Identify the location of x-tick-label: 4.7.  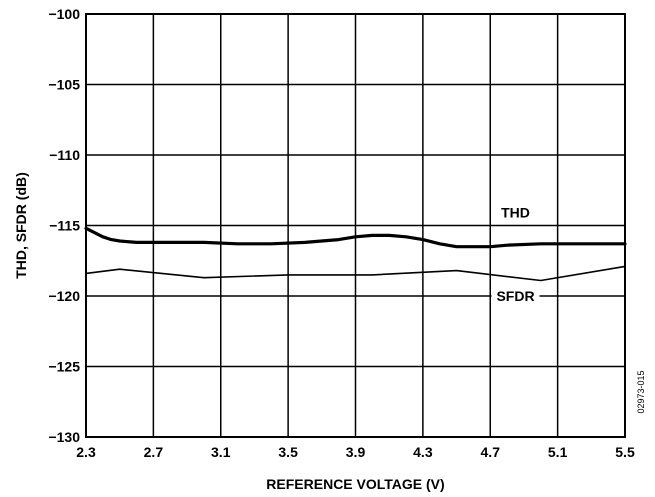
(491, 452).